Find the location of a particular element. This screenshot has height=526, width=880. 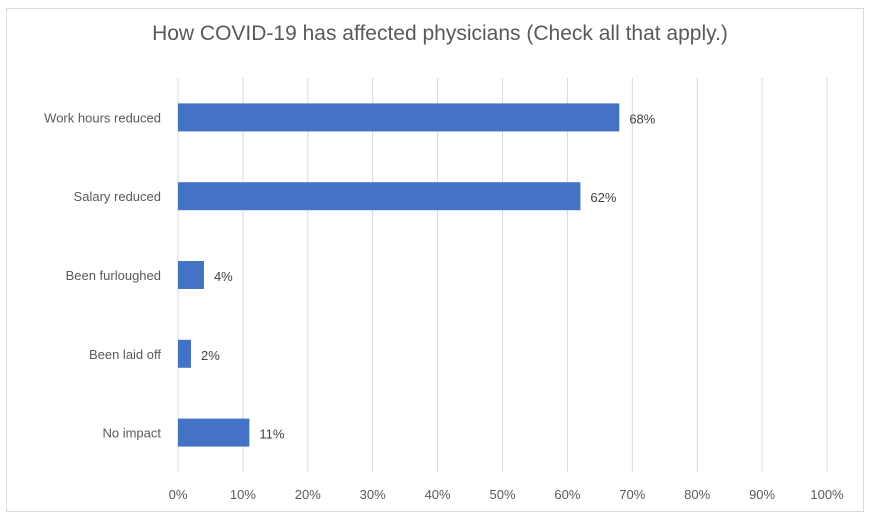

x-tick-label: 90% is located at coordinates (762, 494).